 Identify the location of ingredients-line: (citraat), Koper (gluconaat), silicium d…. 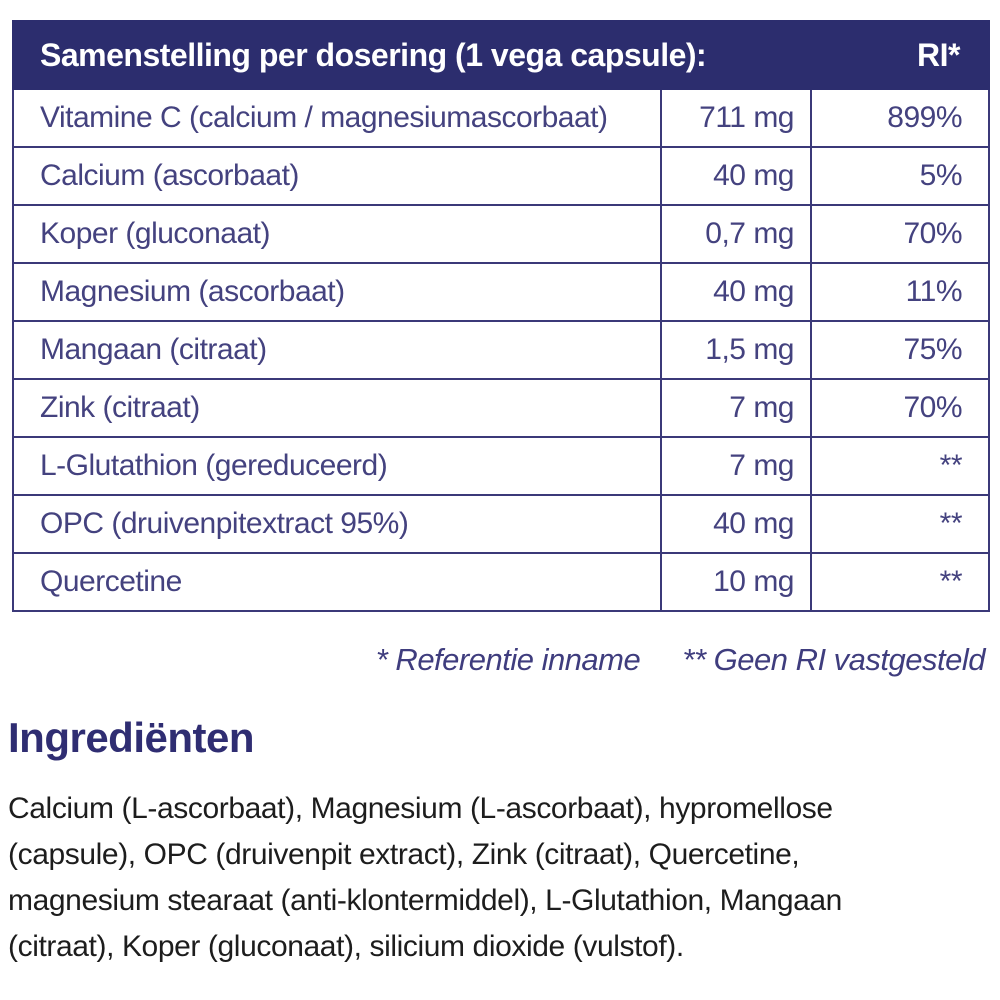
(346, 946).